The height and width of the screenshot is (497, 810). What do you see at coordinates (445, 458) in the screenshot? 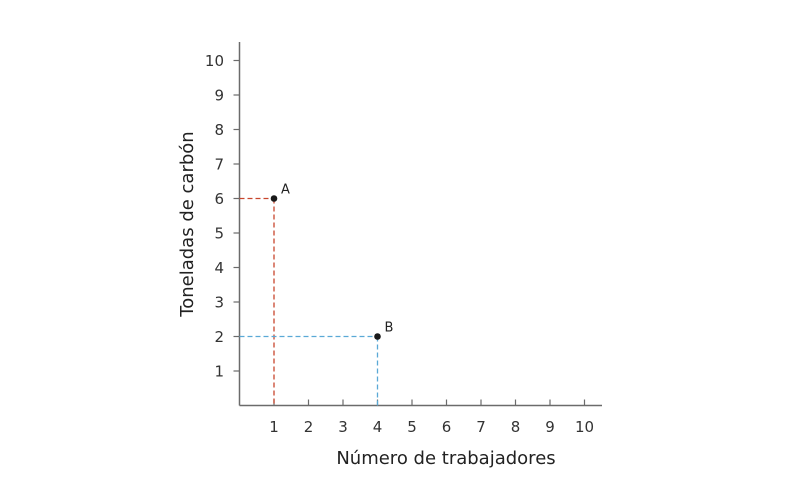
I see `x-axis-title: Número de trabajadores` at bounding box center [445, 458].